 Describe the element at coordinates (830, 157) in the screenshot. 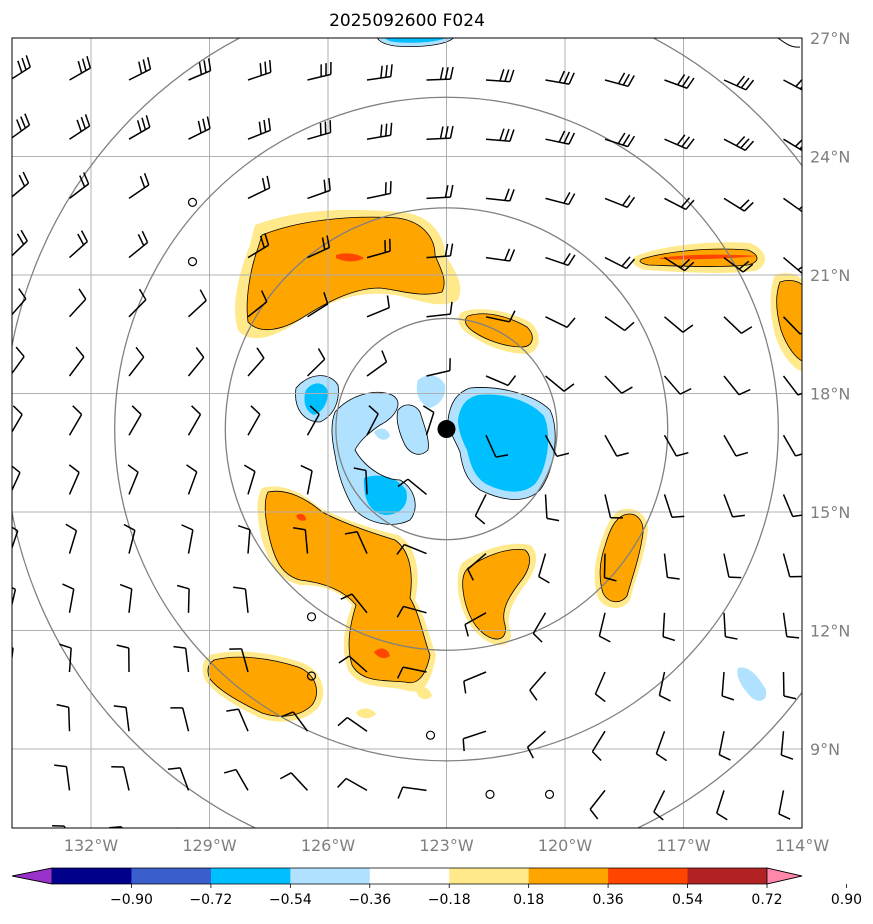

I see `lat-tick-label: 24°N` at that location.